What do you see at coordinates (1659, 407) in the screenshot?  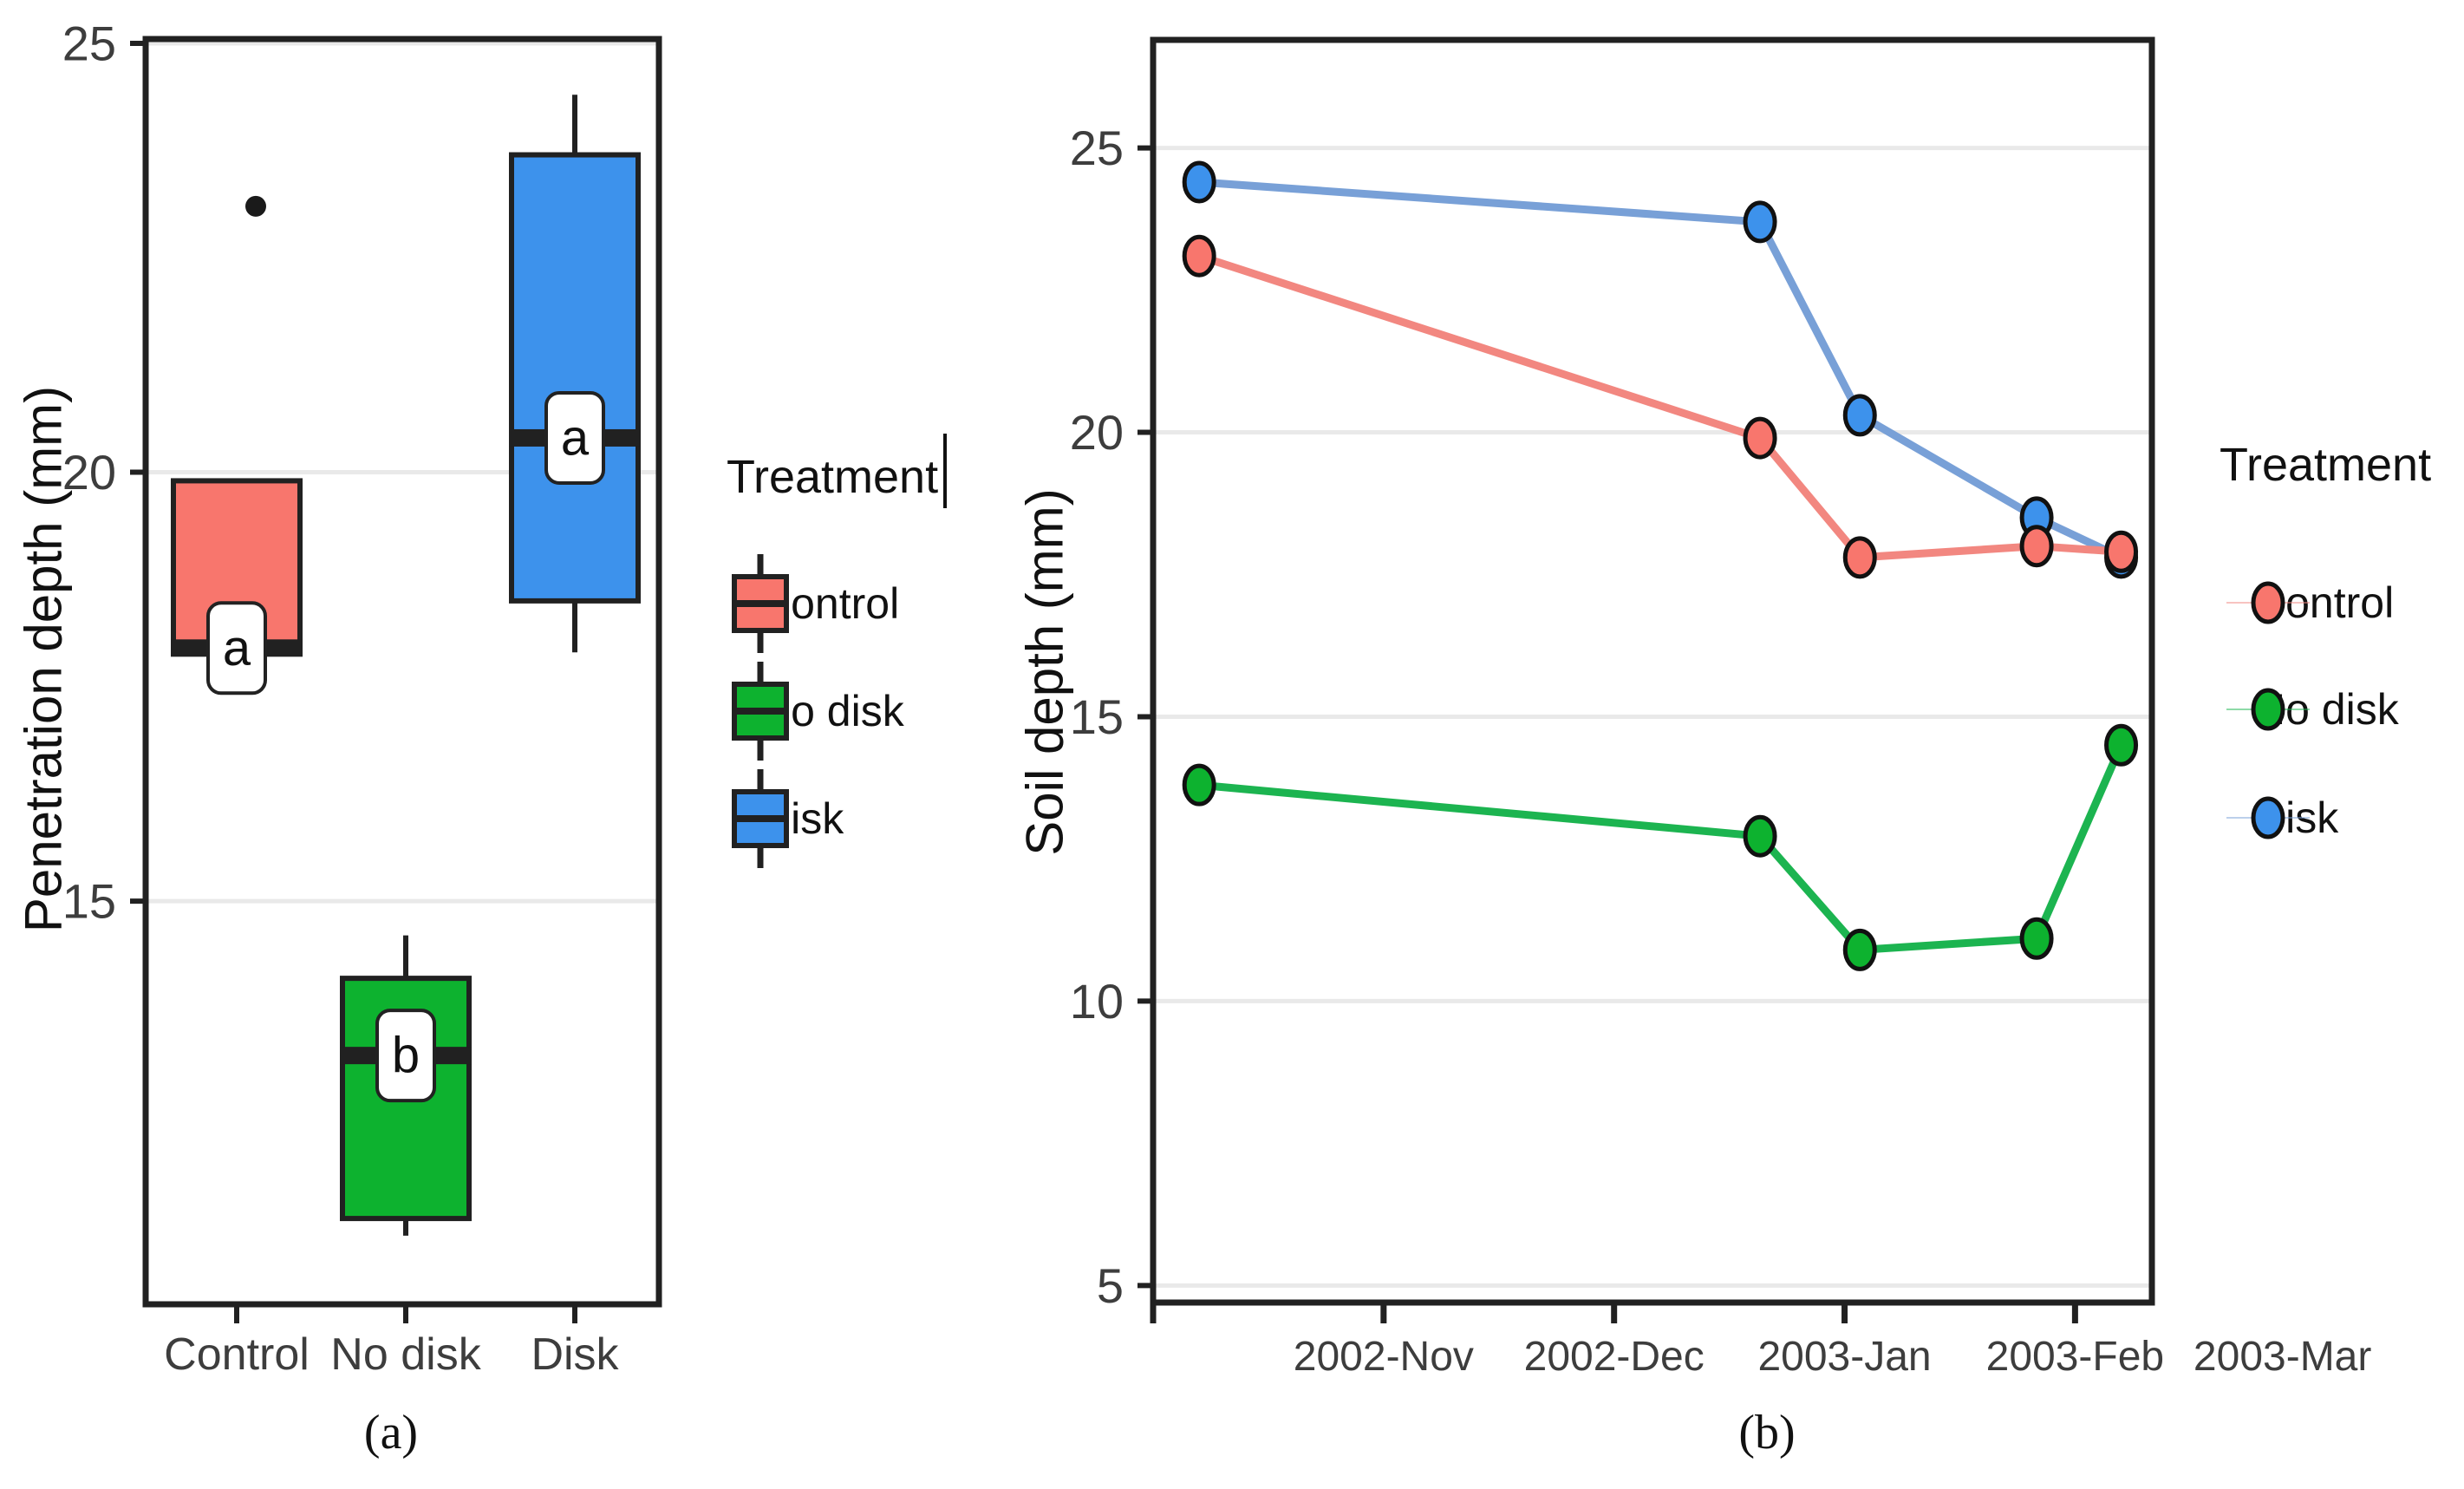 I see `series-line-Control` at bounding box center [1659, 407].